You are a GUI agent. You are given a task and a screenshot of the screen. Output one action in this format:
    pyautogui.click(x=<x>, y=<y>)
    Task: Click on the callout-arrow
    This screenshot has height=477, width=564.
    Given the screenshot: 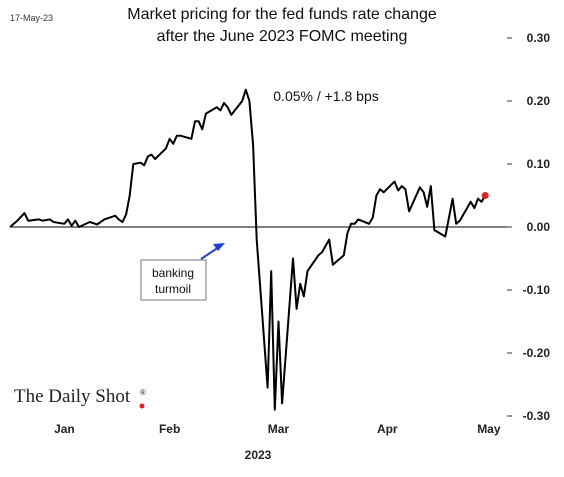 What is the action you would take?
    pyautogui.click(x=210, y=253)
    